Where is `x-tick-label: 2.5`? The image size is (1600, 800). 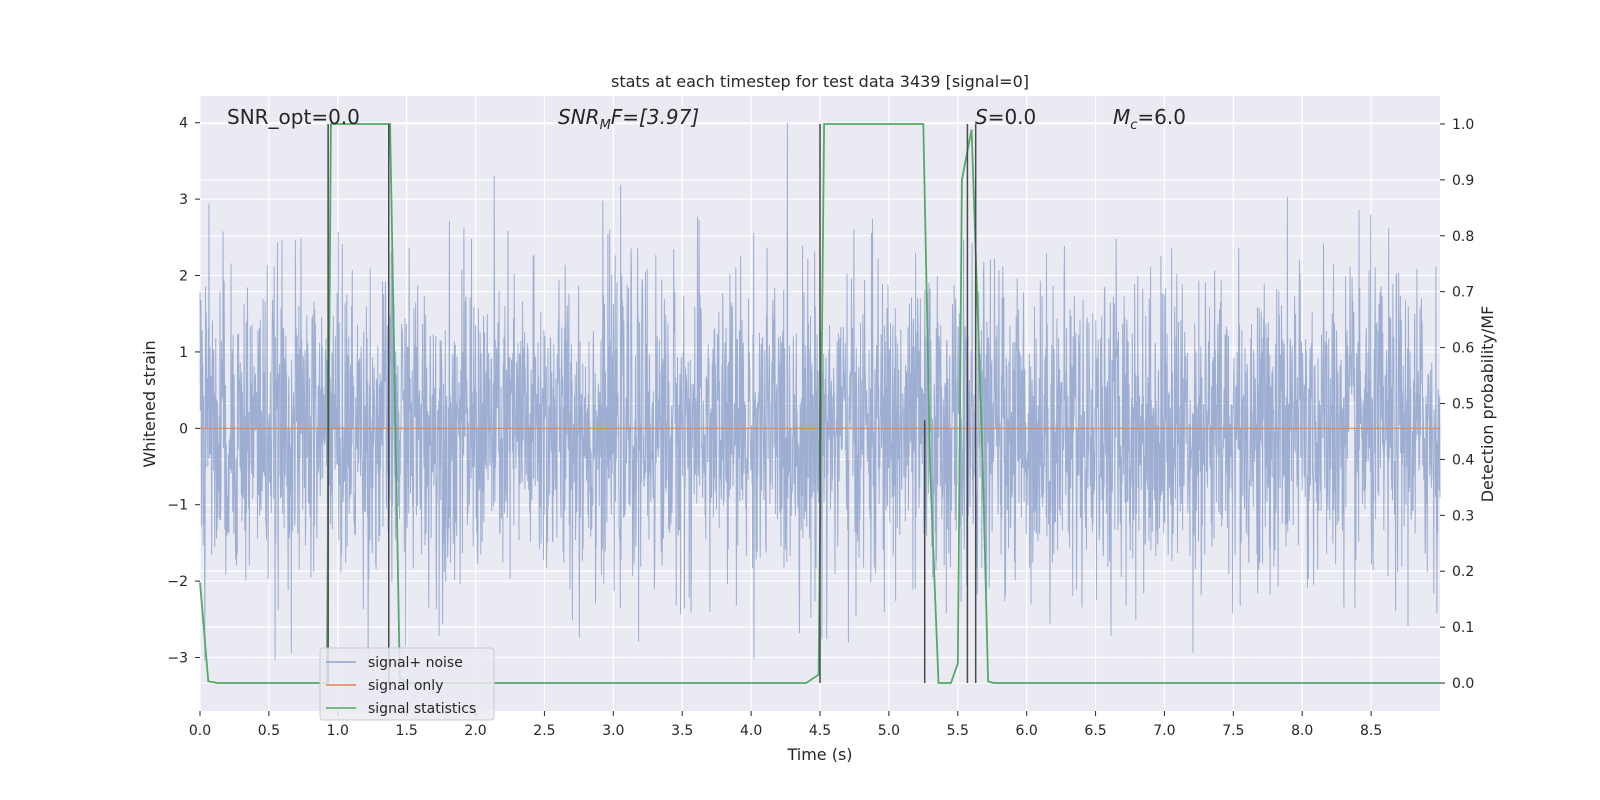 x-tick-label: 2.5 is located at coordinates (544, 731).